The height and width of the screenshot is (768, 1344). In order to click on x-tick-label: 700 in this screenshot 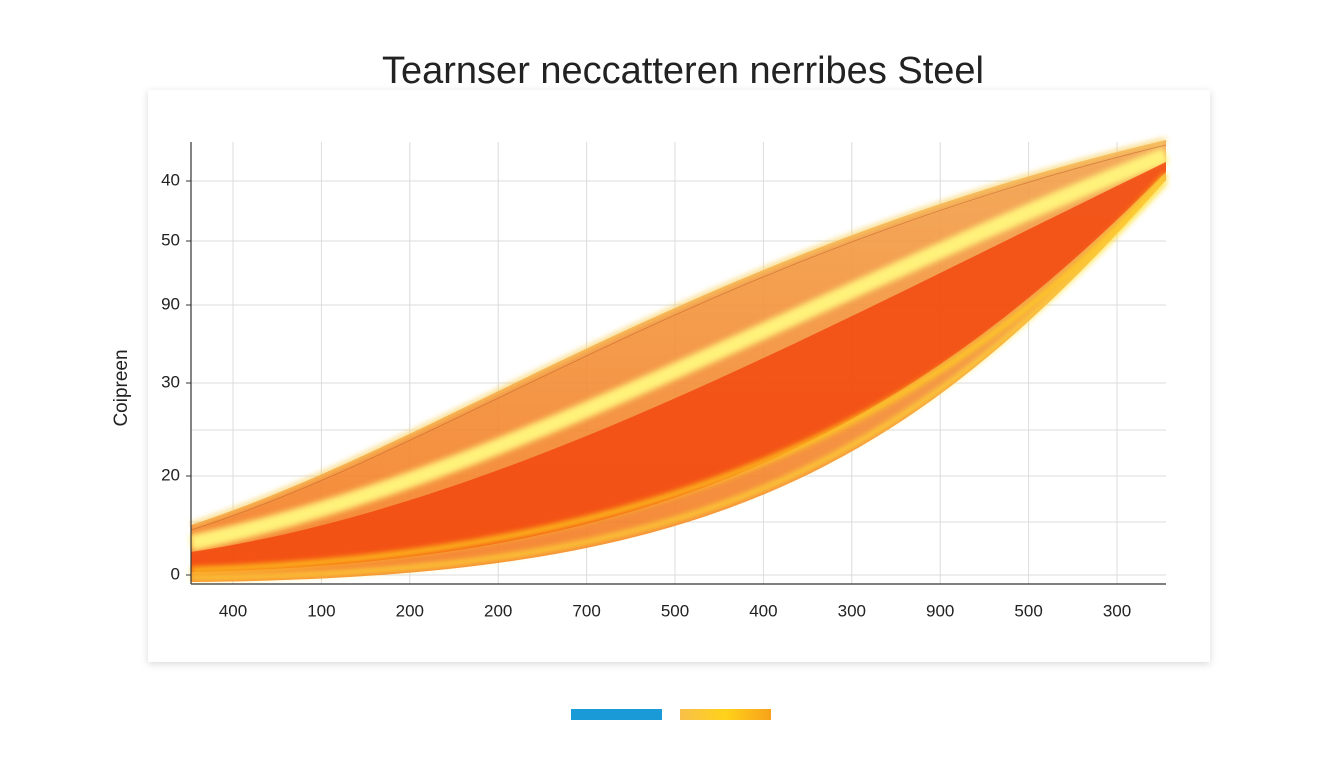, I will do `click(586, 610)`.